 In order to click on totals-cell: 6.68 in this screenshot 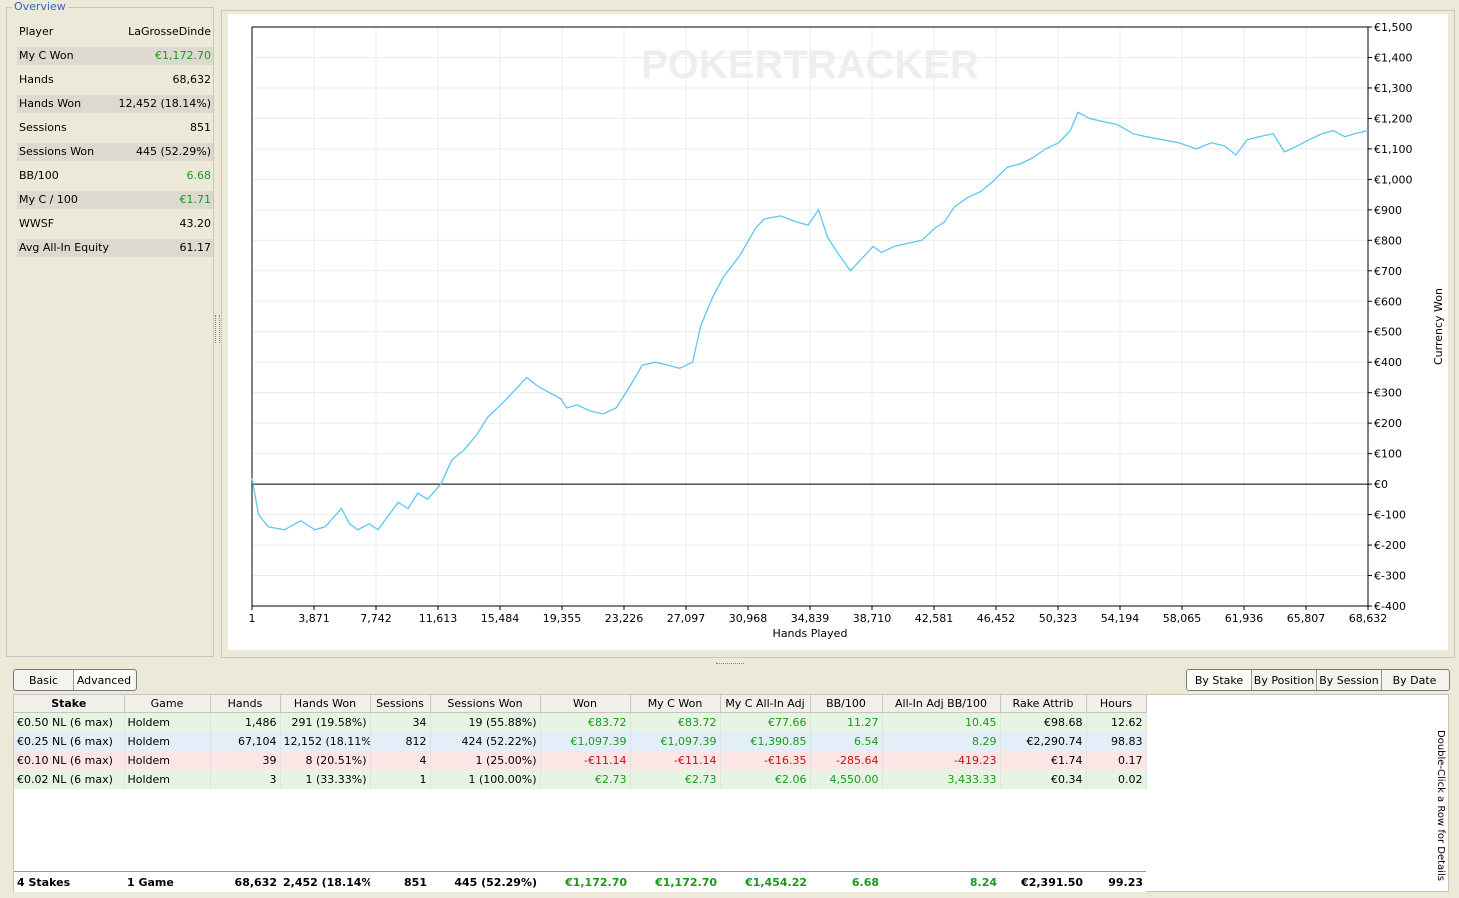, I will do `click(846, 881)`.